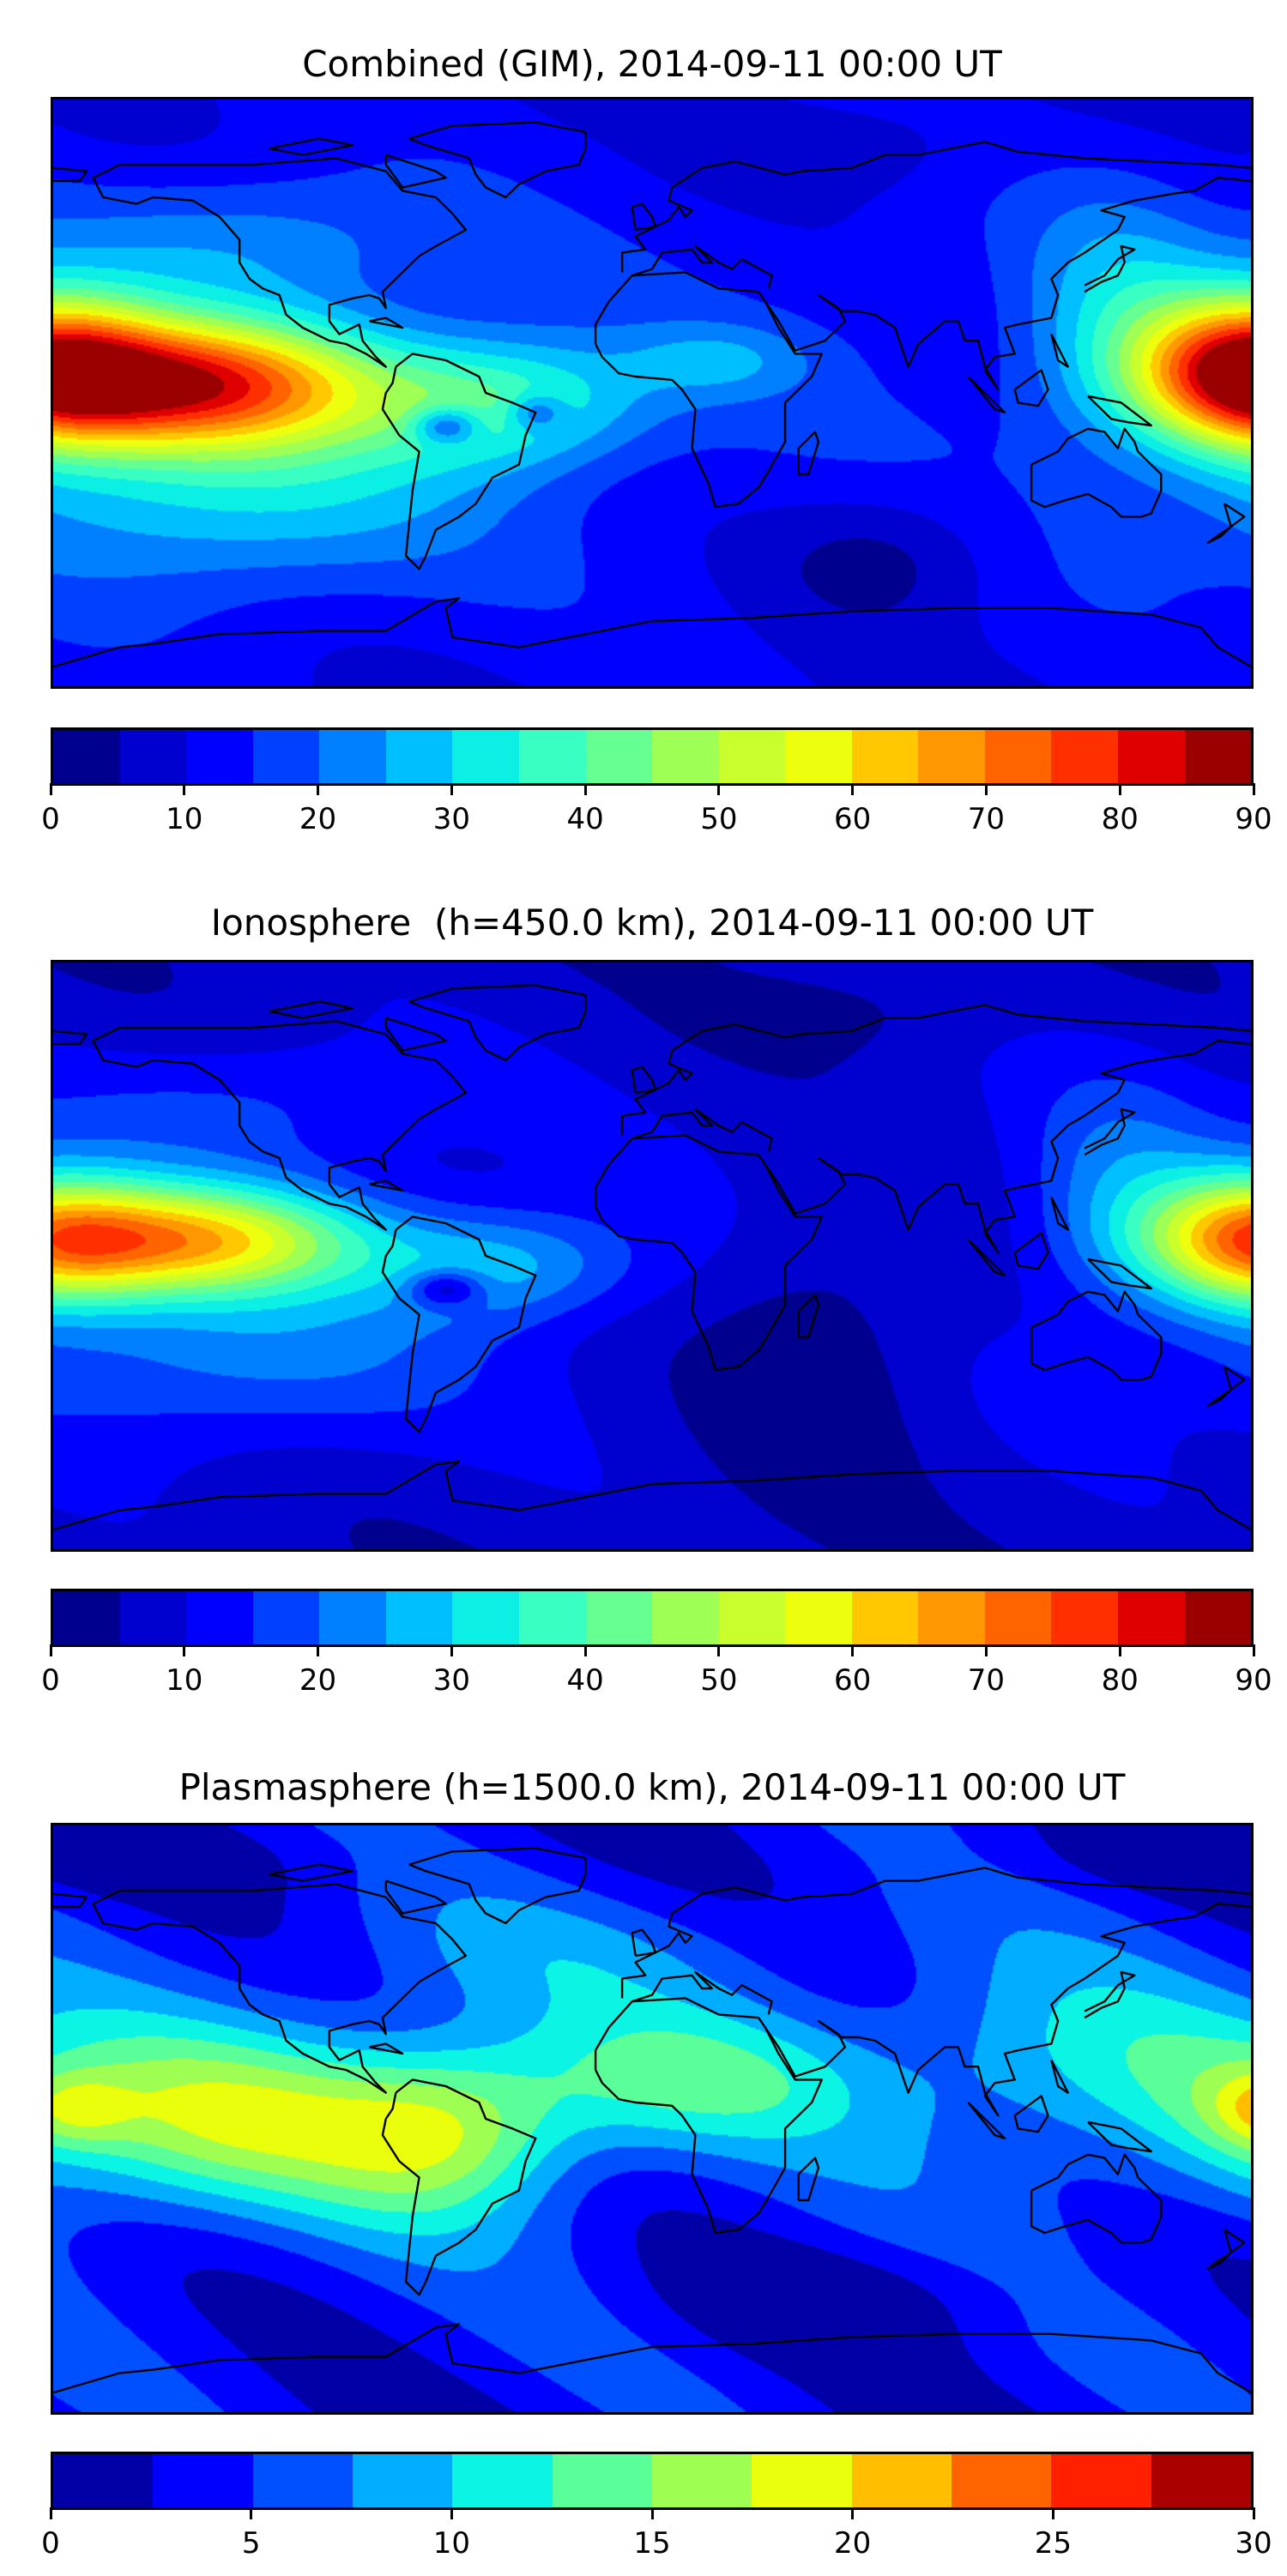  Describe the element at coordinates (585, 819) in the screenshot. I see `colorbar-tick-label: 40` at that location.